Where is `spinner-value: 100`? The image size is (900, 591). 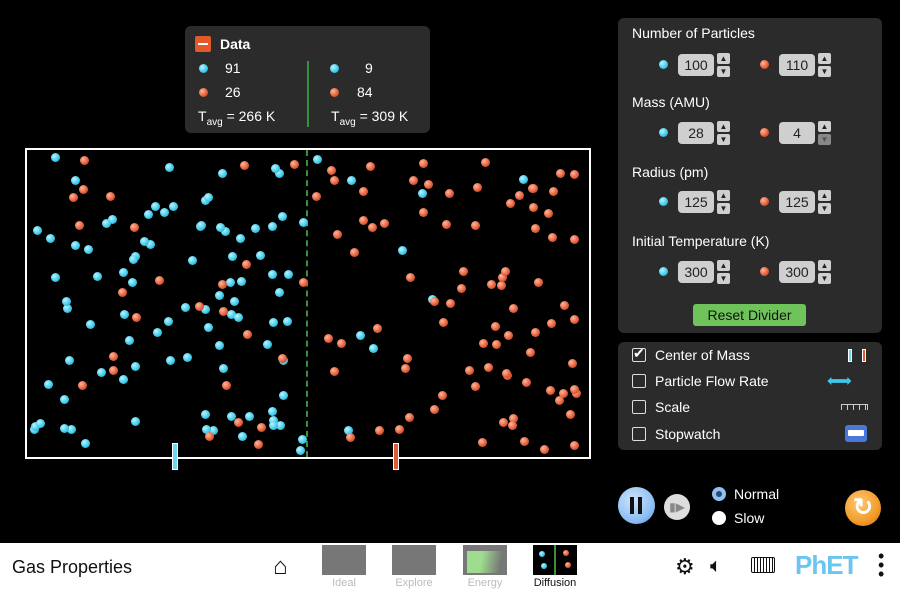
spinner-value: 100 is located at coordinates (696, 65).